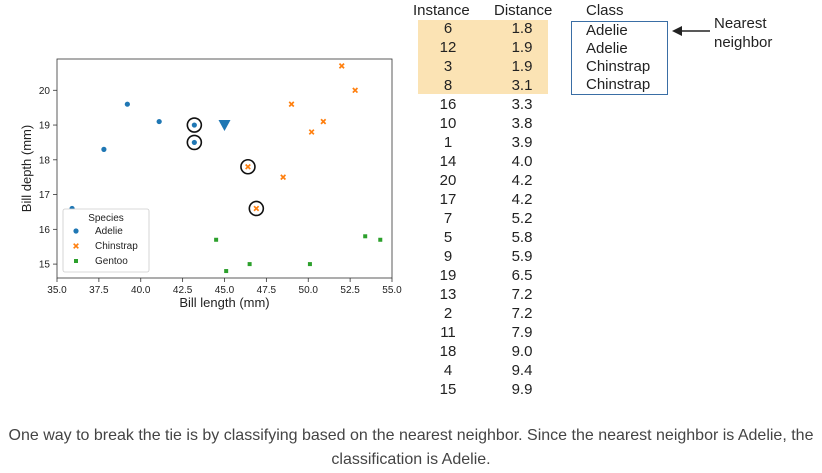 The height and width of the screenshot is (473, 822). What do you see at coordinates (522, 85) in the screenshot?
I see `distance-cell: 3.1` at bounding box center [522, 85].